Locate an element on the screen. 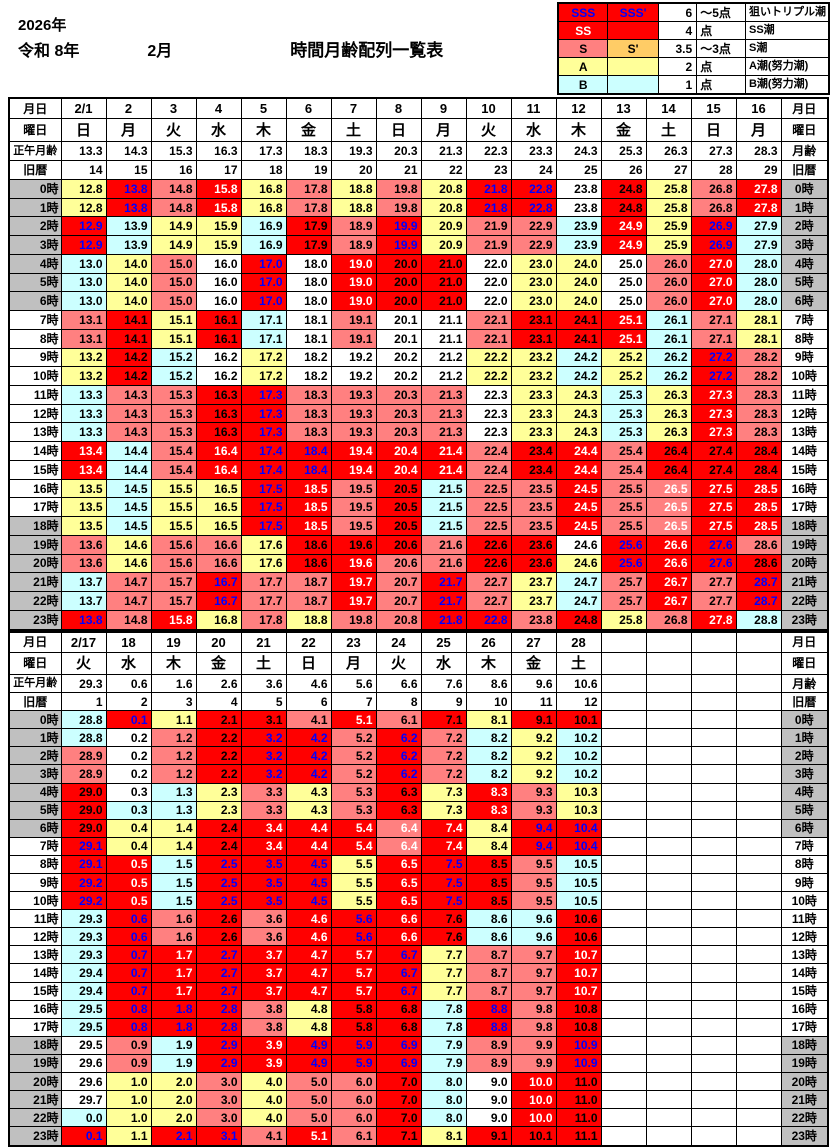 The image size is (830, 1148). moon-age-cell: 1.3 is located at coordinates (173, 810).